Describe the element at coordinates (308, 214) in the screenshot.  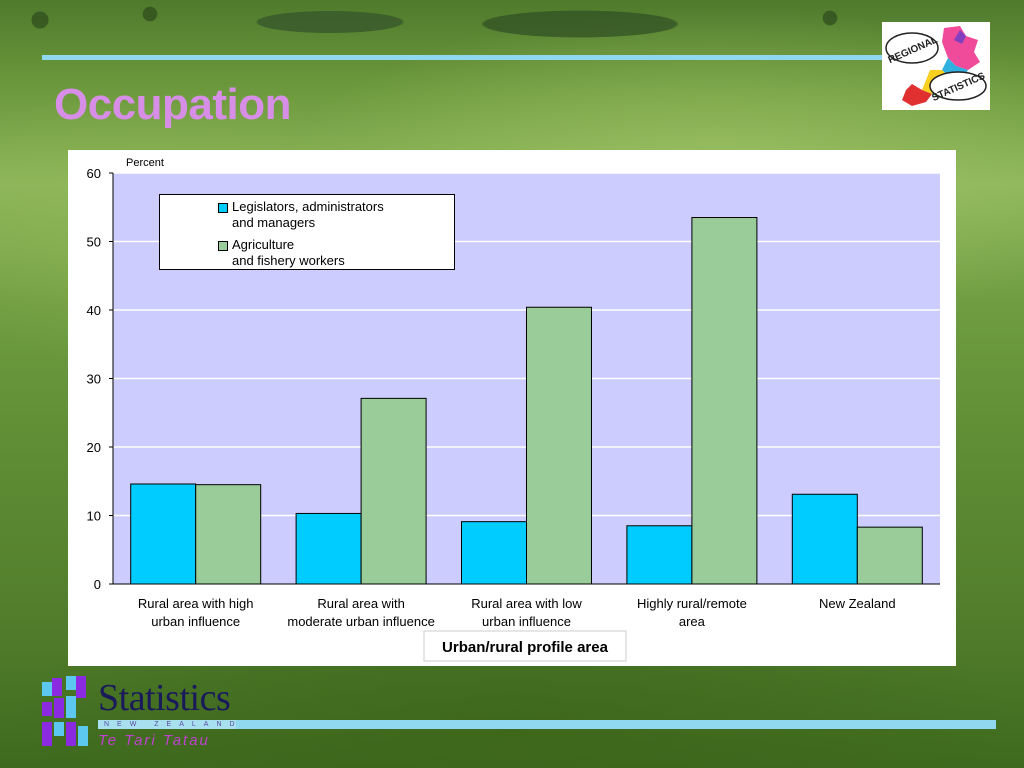
I see `legend-label-series-1: Legislators, administrators and managers` at that location.